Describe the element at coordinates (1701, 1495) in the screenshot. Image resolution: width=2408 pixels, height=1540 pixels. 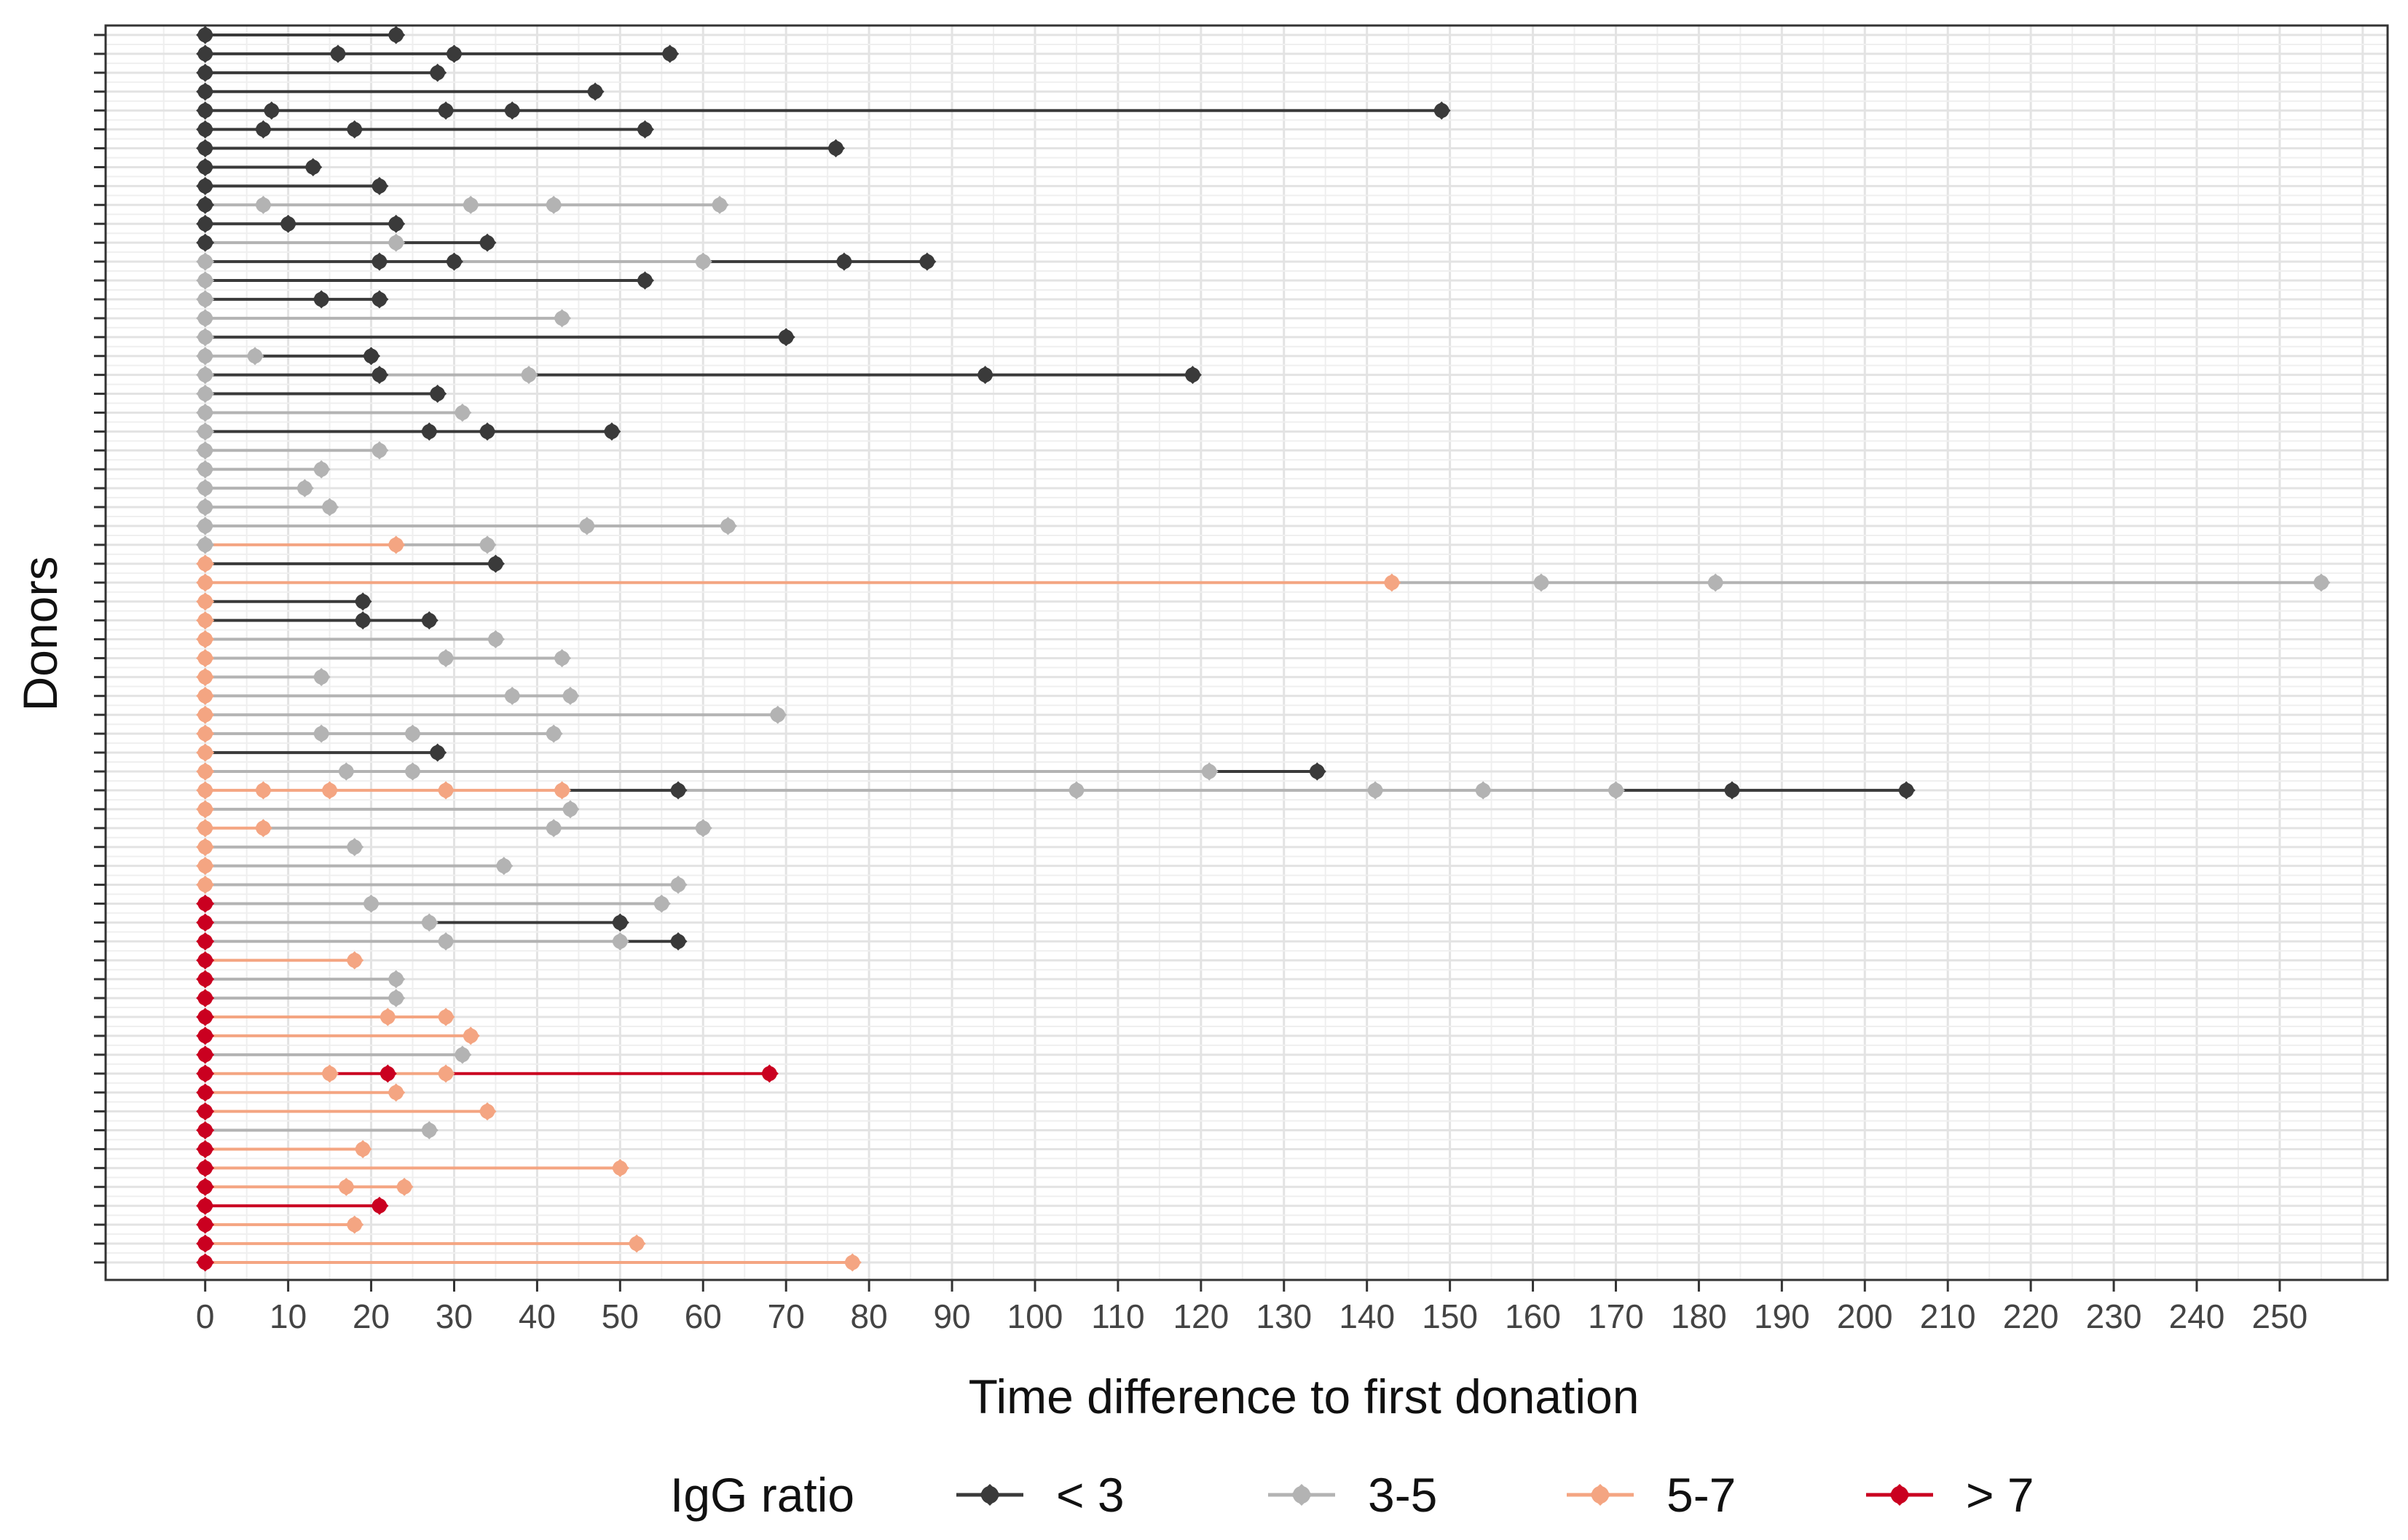
I see `legend-label: 5-7` at that location.